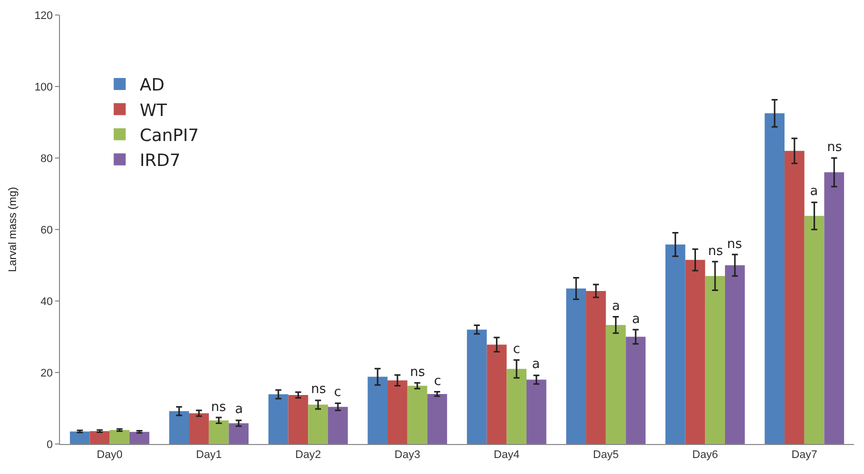 The image size is (864, 474). What do you see at coordinates (705, 455) in the screenshot?
I see `x-tick-label: Day6` at bounding box center [705, 455].